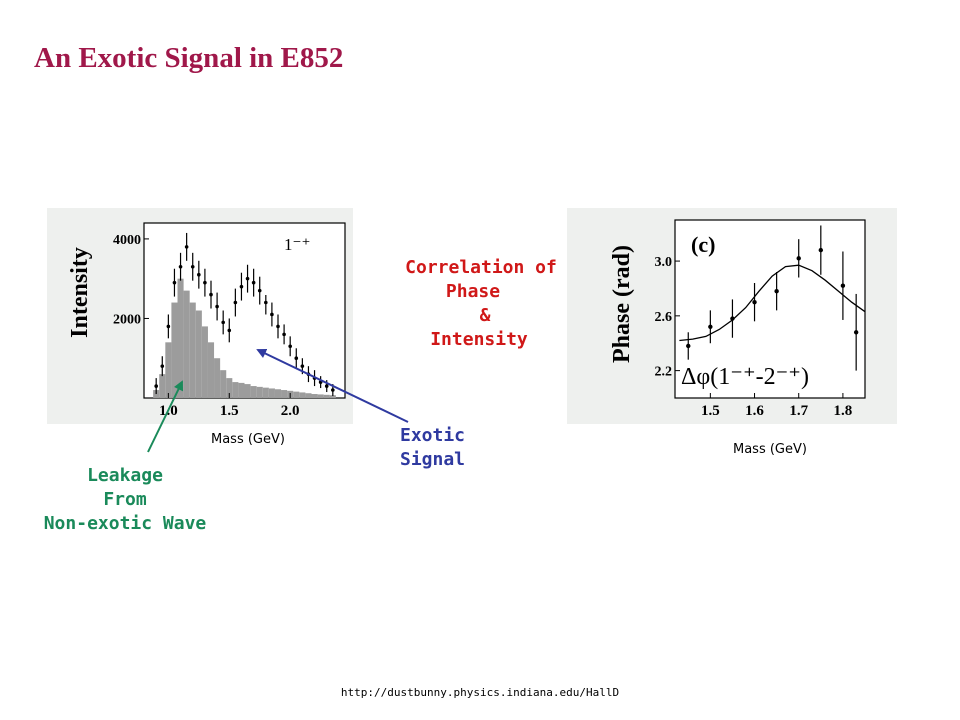  What do you see at coordinates (297, 244) in the screenshot?
I see `legend-label: 1⁻⁺` at bounding box center [297, 244].